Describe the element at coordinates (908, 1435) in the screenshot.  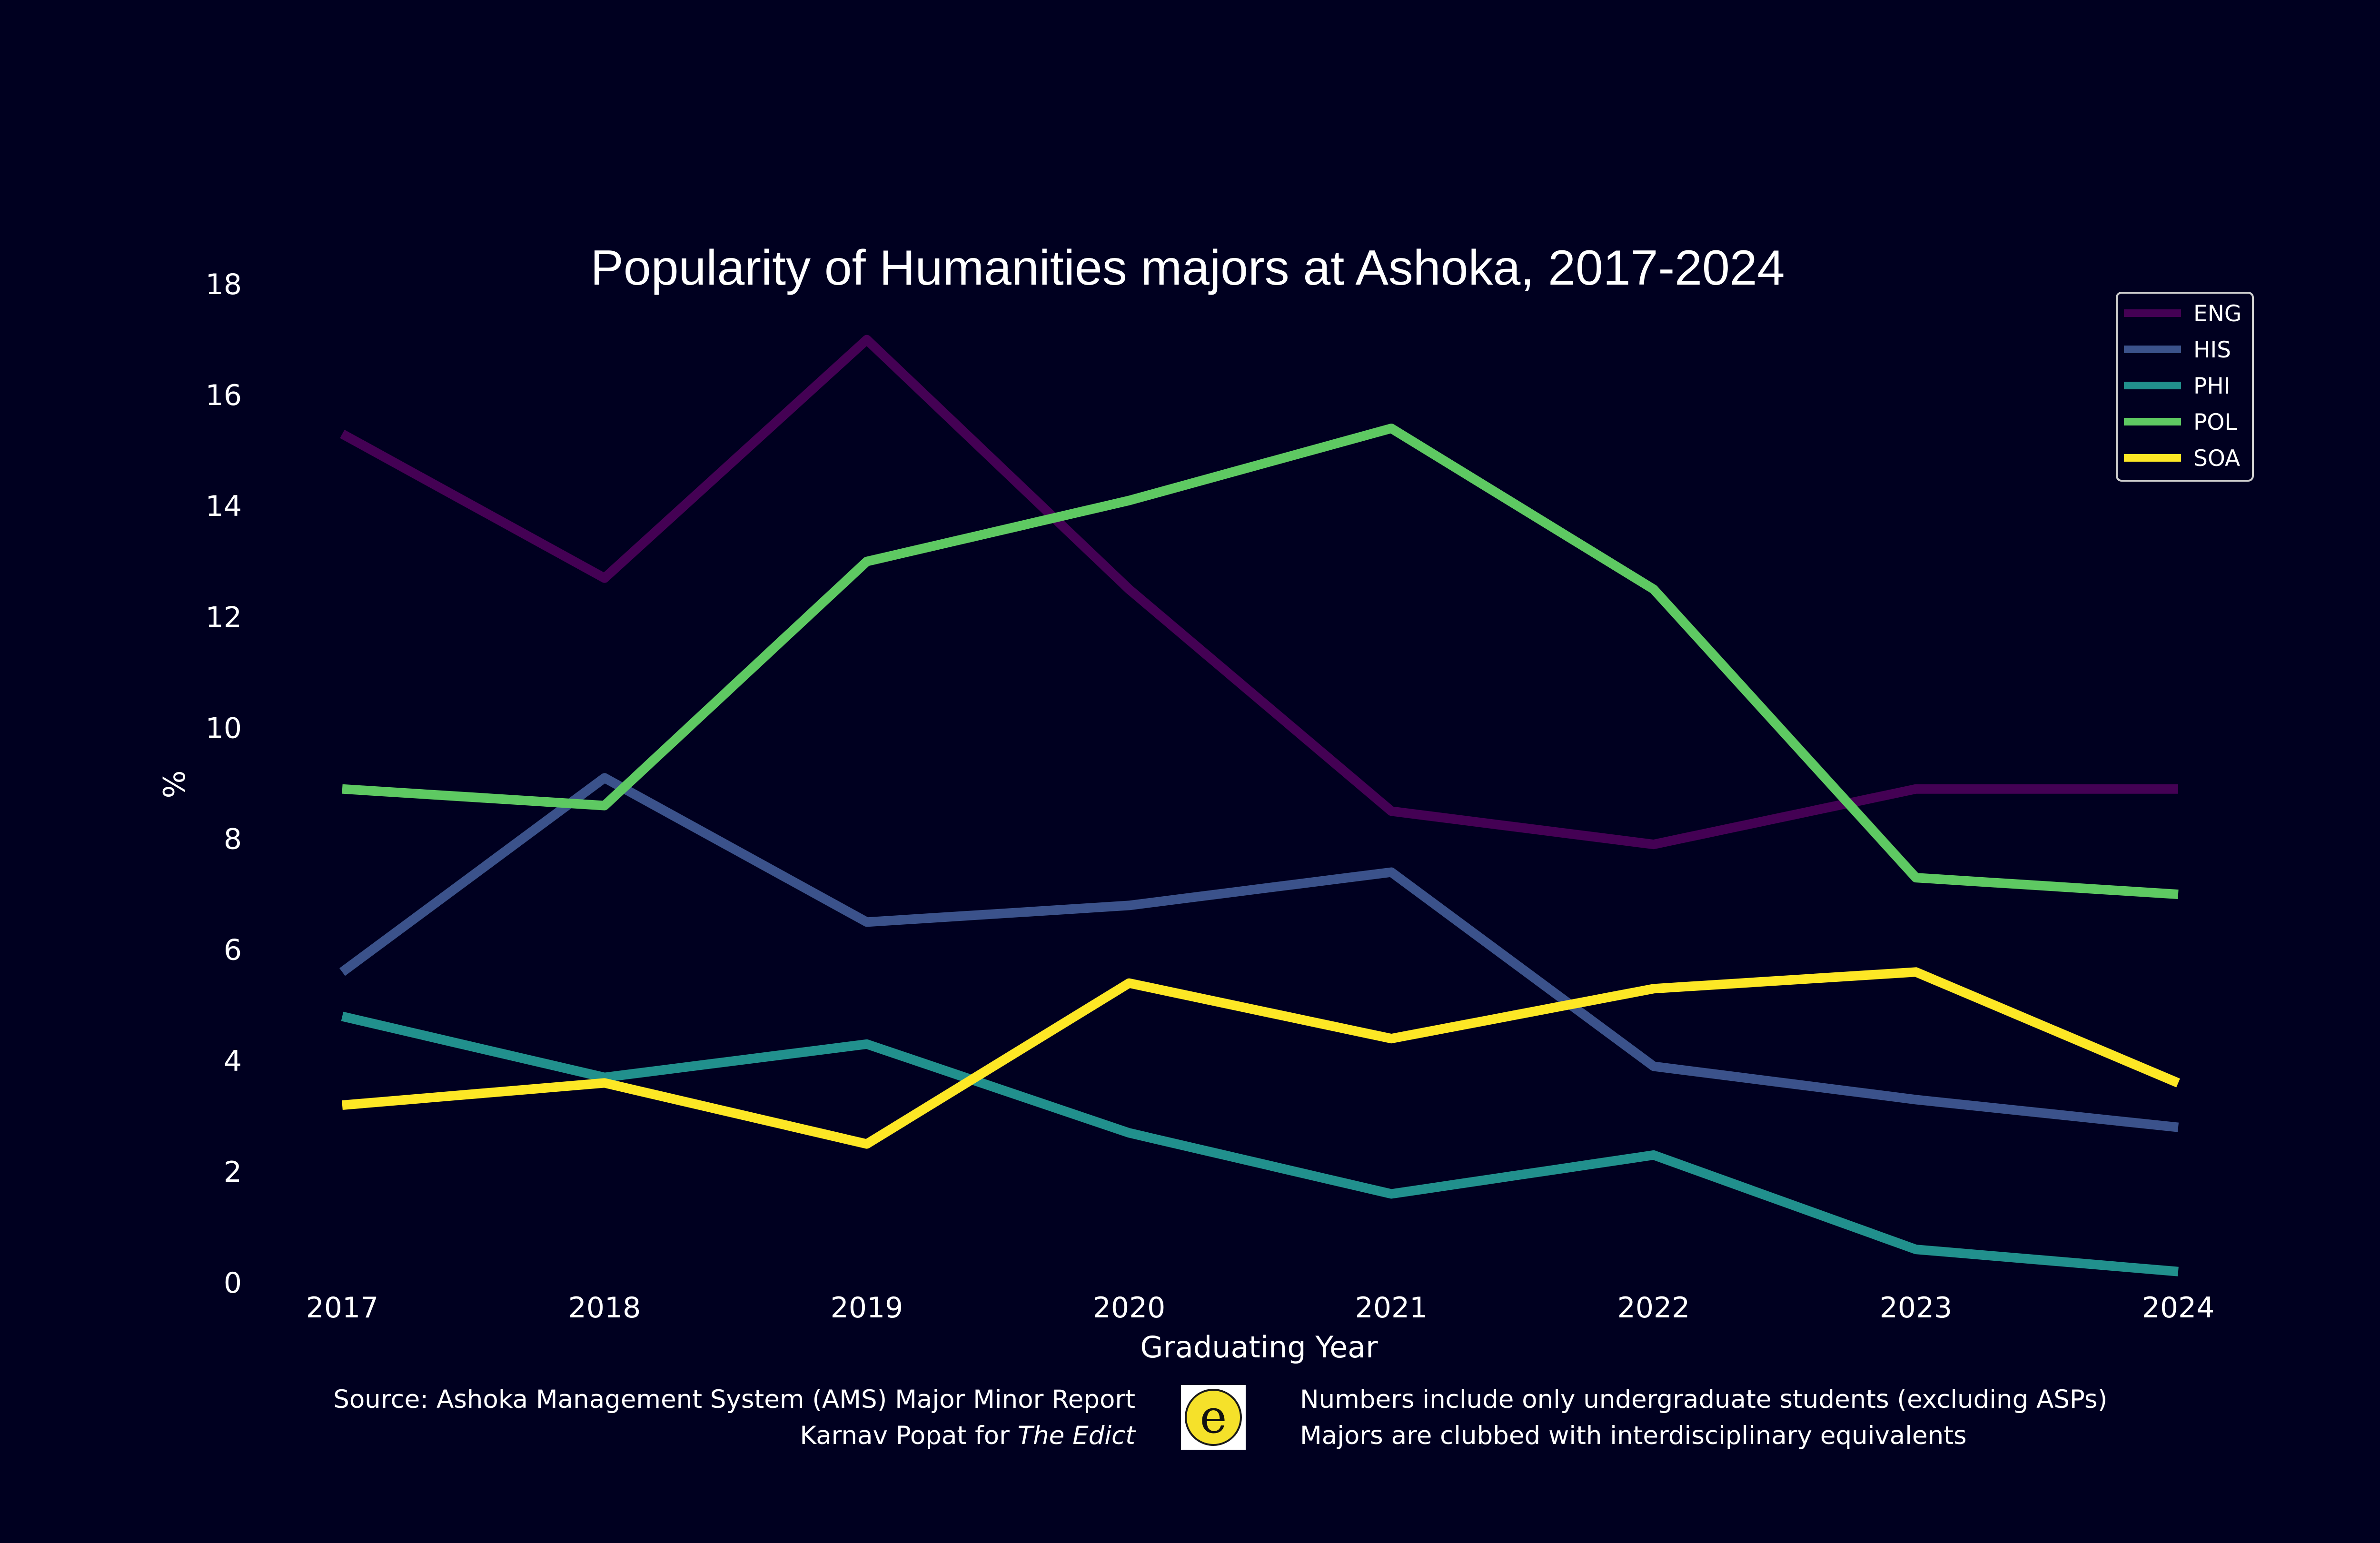
I see `author-prefix: Karnav Popat for` at that location.